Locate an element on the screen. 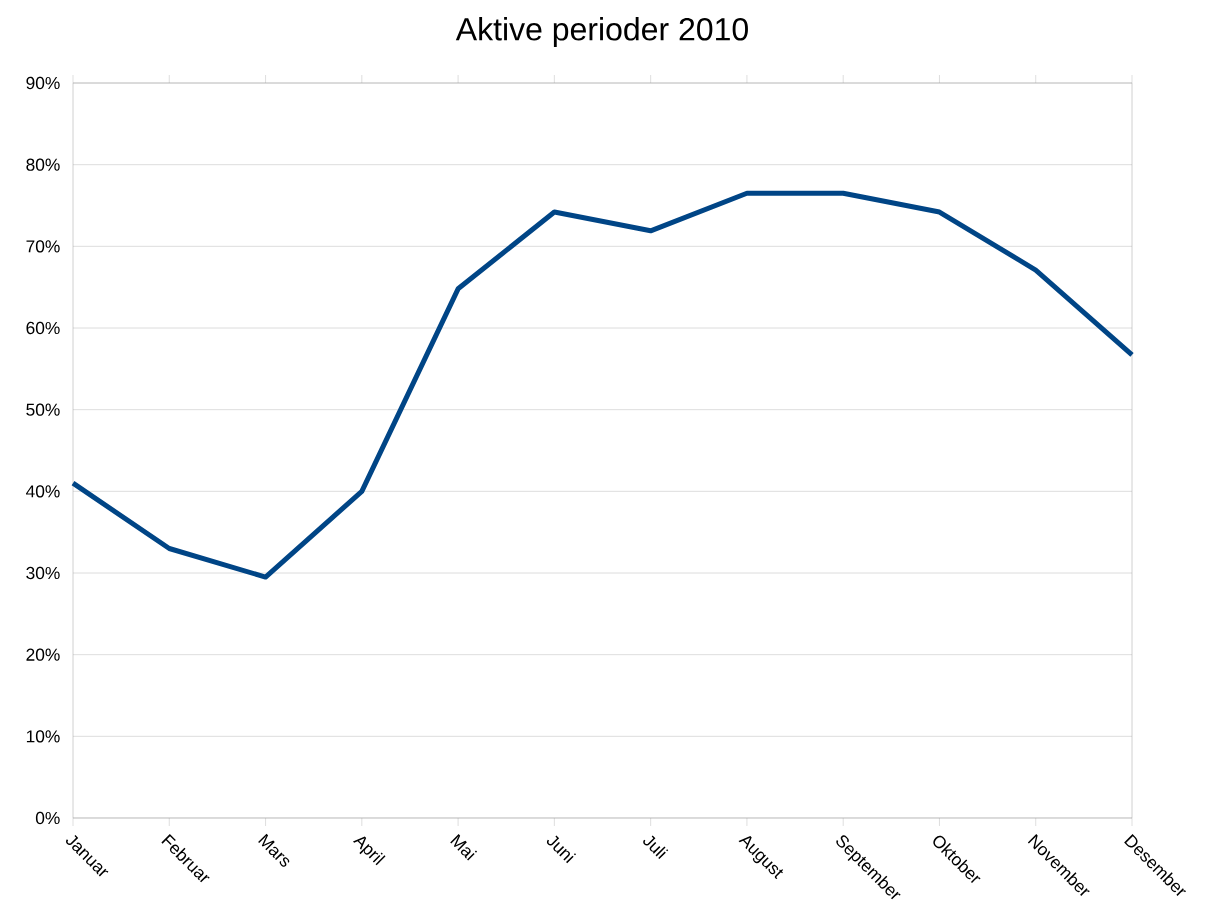  y-tick-label: 0% is located at coordinates (47, 818).